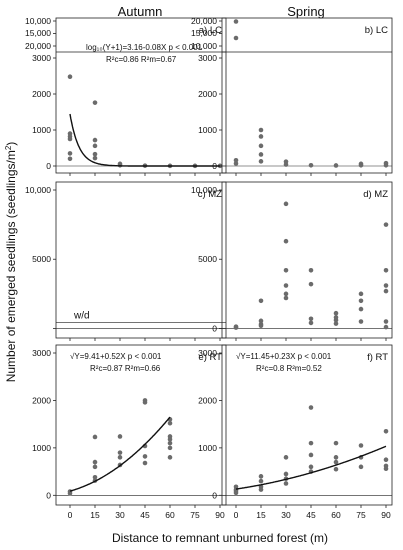  What do you see at coordinates (375, 194) in the screenshot?
I see `panel-label: d) MZ` at bounding box center [375, 194].